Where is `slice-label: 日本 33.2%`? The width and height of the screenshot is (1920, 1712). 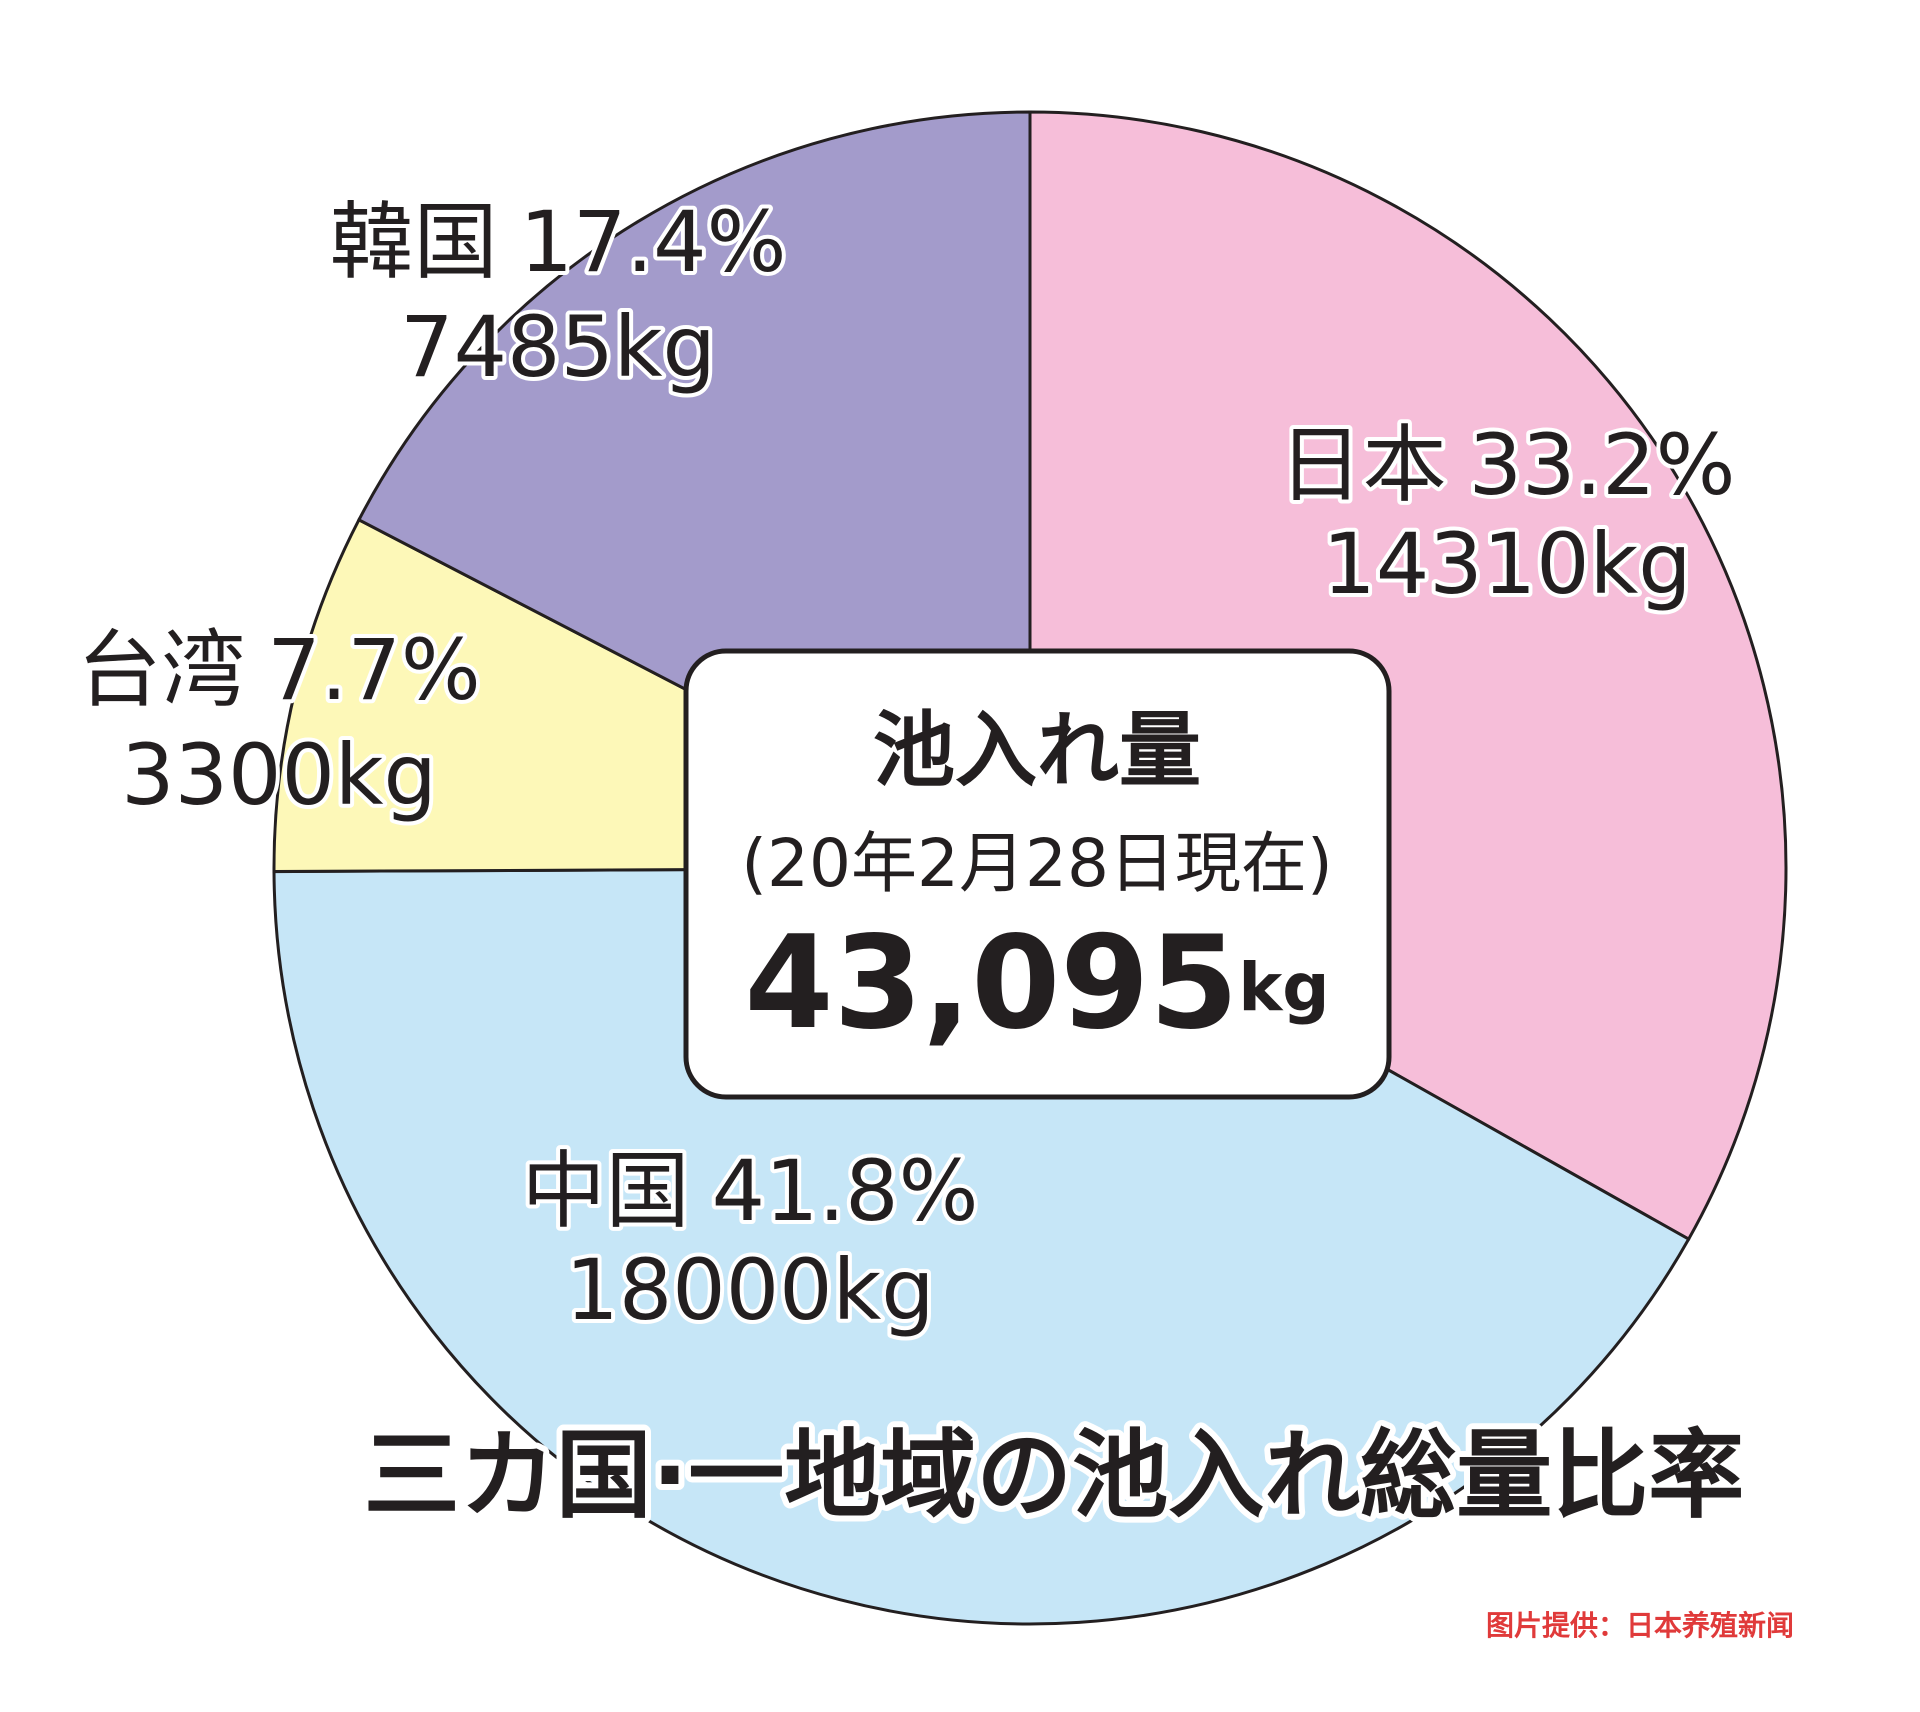
slice-label: 日本 33.2% is located at coordinates (1507, 465).